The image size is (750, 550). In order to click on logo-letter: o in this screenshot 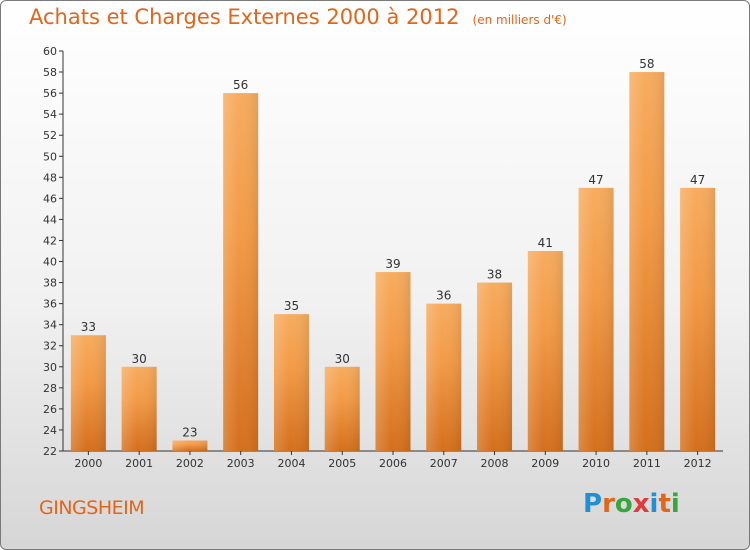, I will do `click(623, 504)`.